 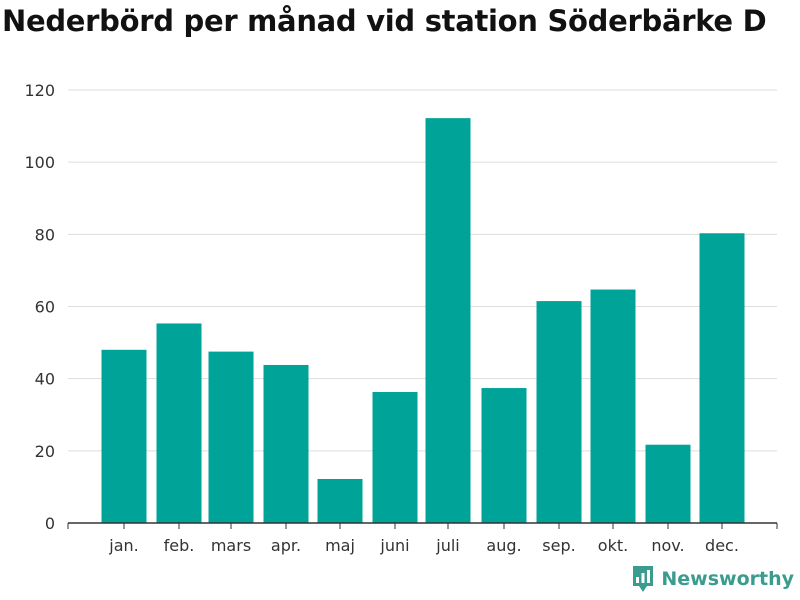 I want to click on bar-maj, so click(x=340, y=500).